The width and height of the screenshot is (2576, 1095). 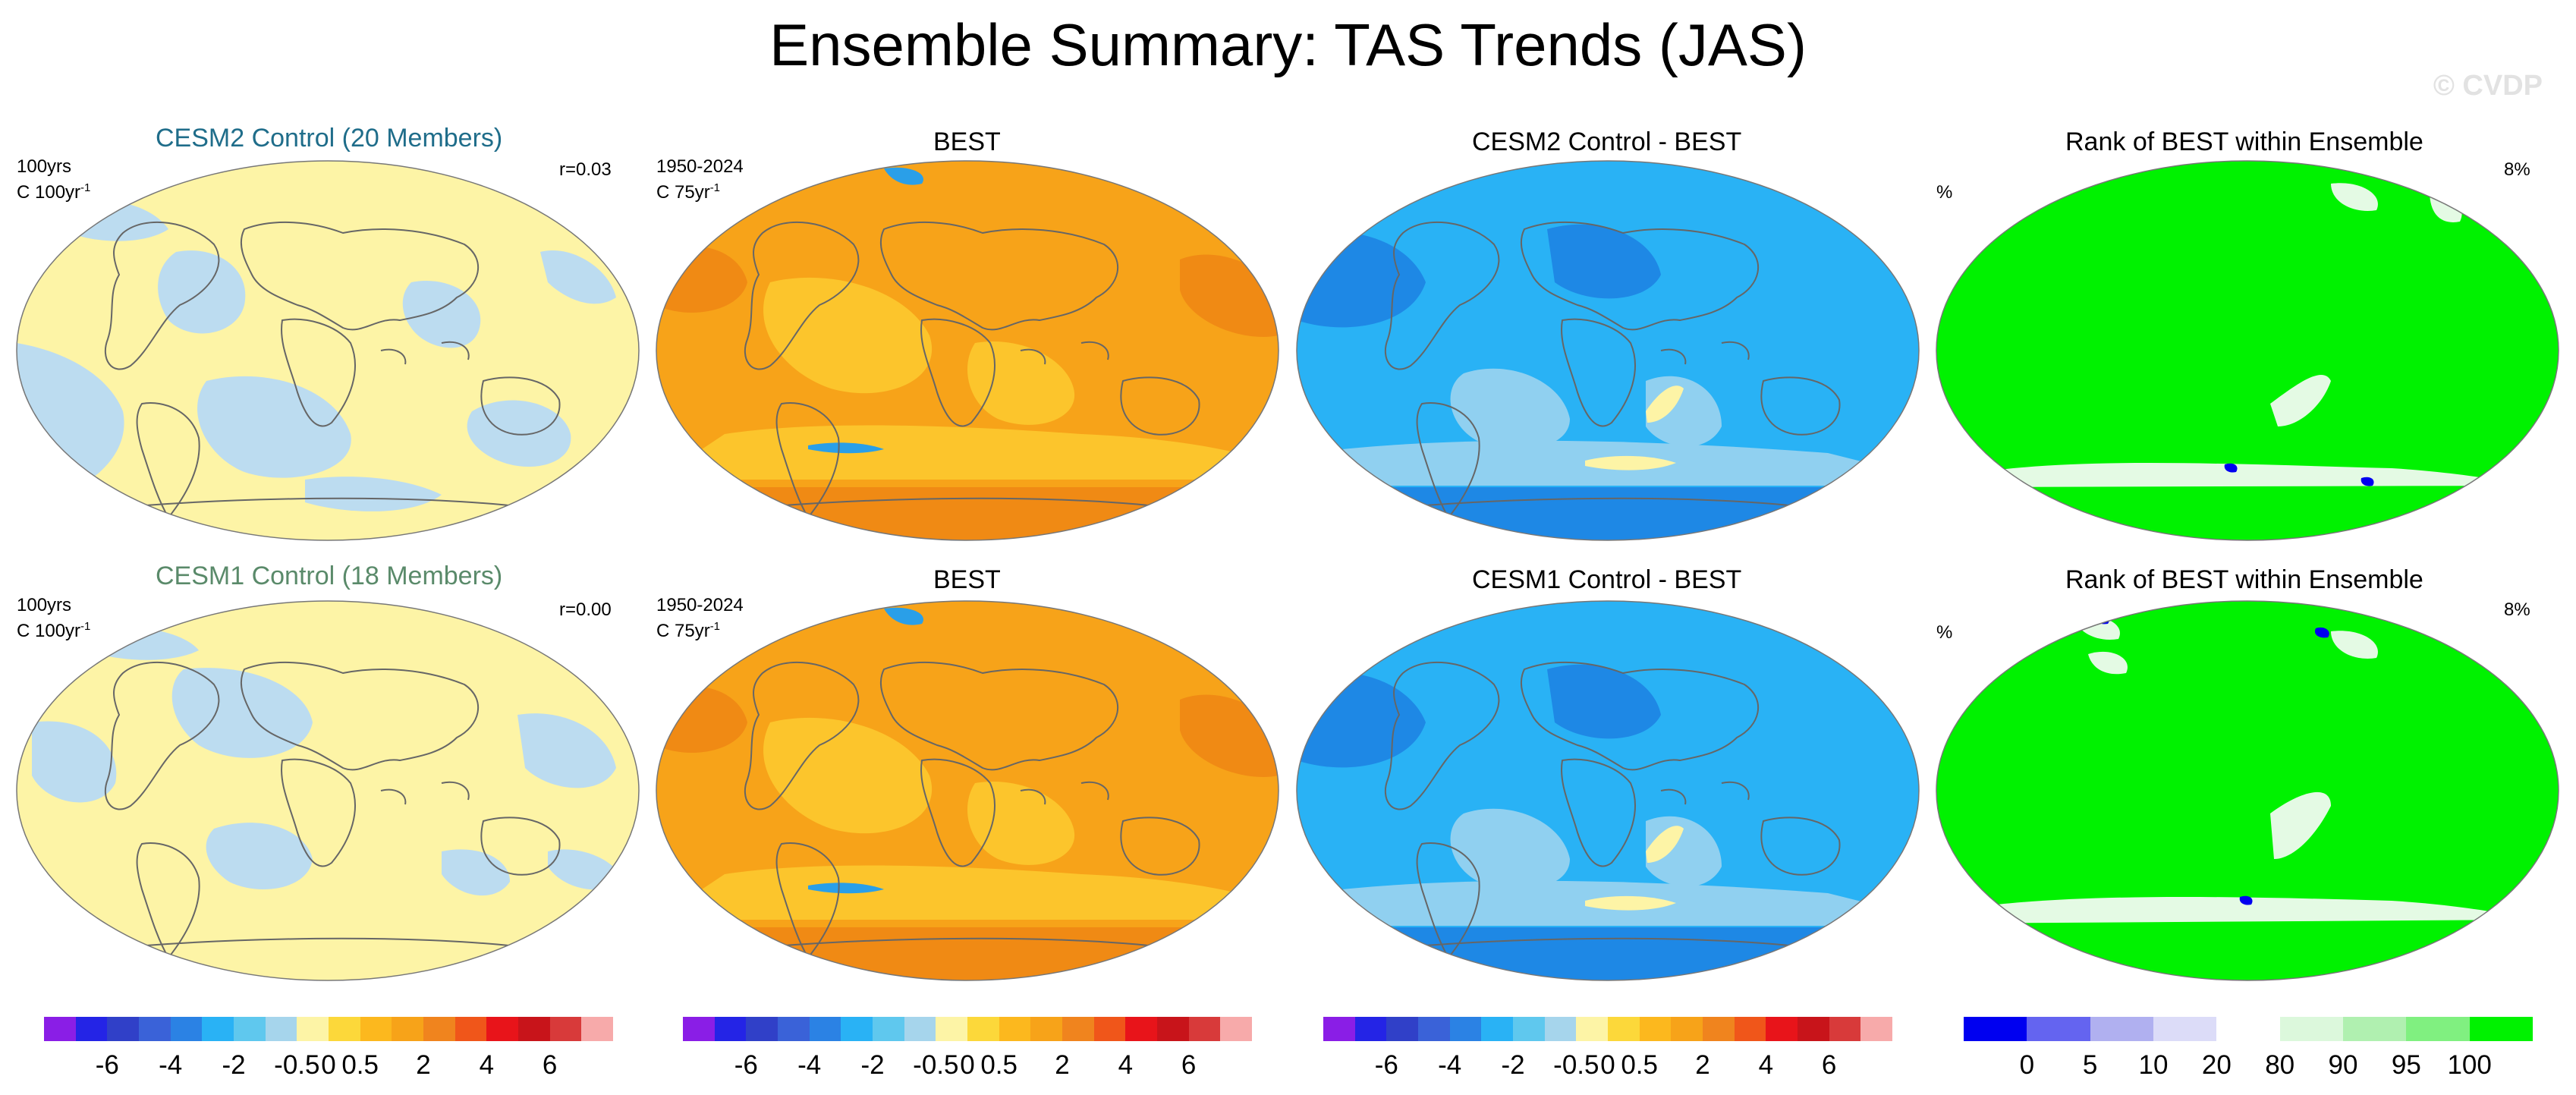 I want to click on watermark: © CVDP, so click(x=2488, y=86).